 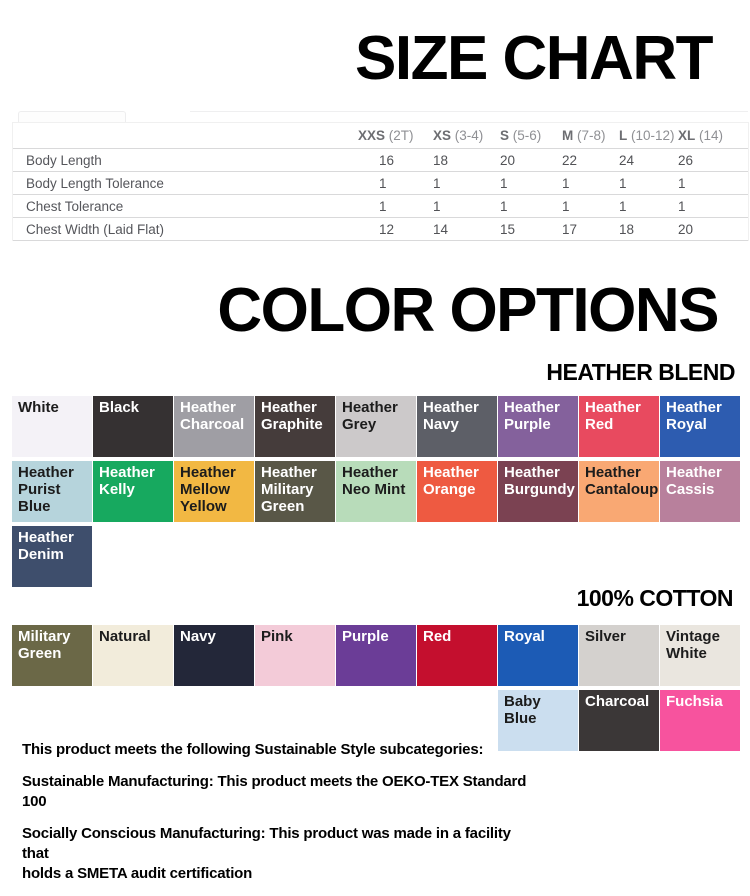 I want to click on swatch-label: White, so click(x=38, y=407).